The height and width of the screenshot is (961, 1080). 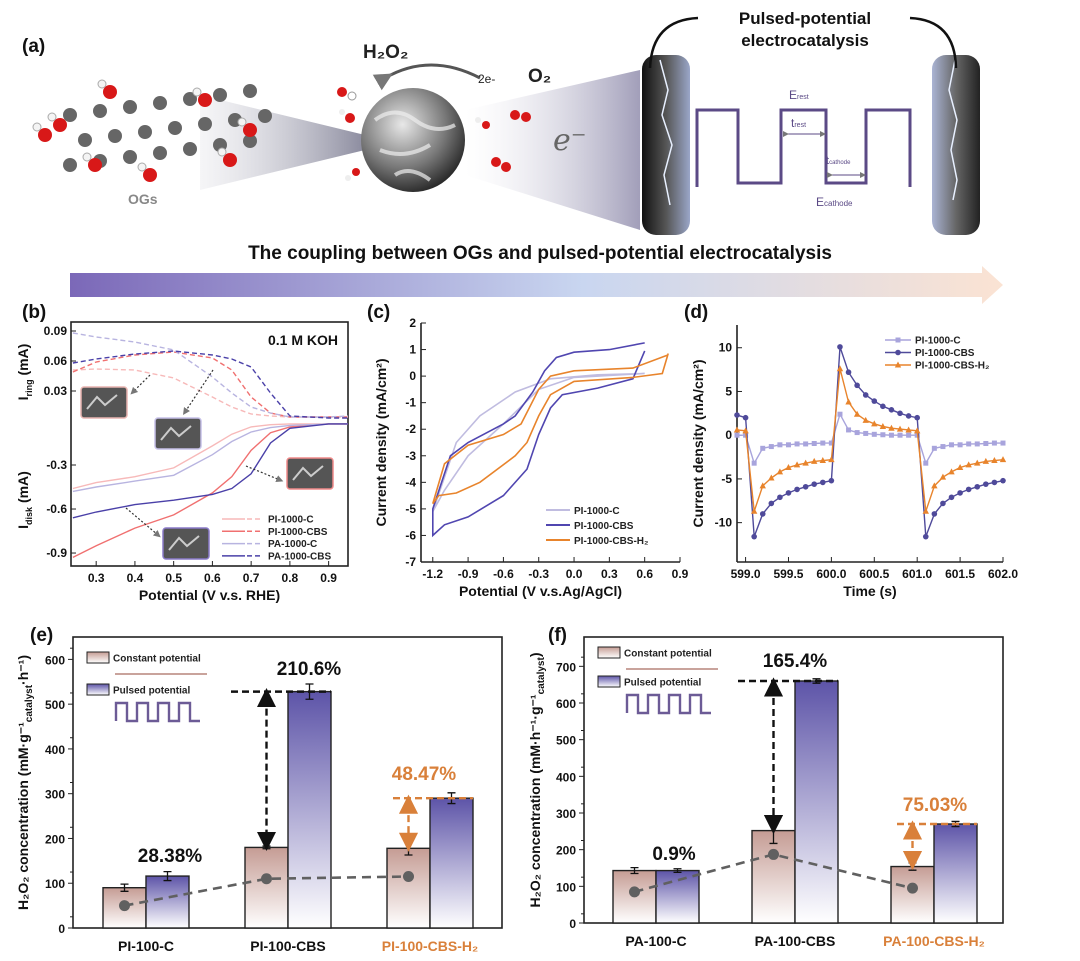 I want to click on projection-beam, so click(x=552, y=150).